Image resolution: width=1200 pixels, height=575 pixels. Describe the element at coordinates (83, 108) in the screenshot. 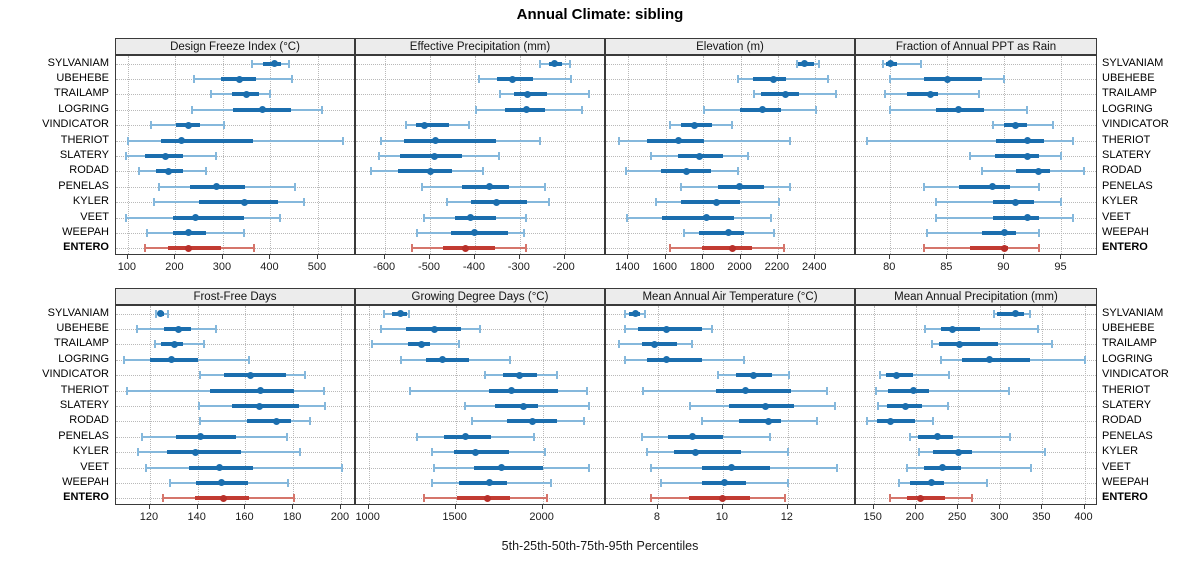

I see `site-label-left: LOGRING` at that location.